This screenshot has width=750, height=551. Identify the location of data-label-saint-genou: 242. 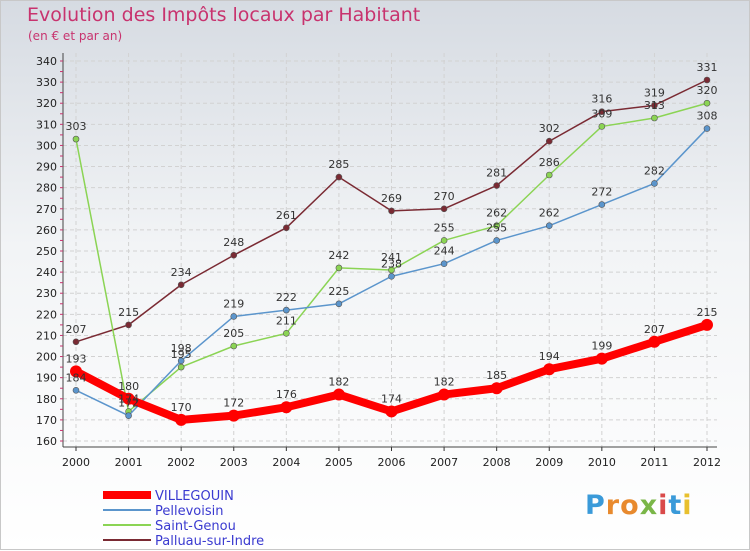
(338, 255).